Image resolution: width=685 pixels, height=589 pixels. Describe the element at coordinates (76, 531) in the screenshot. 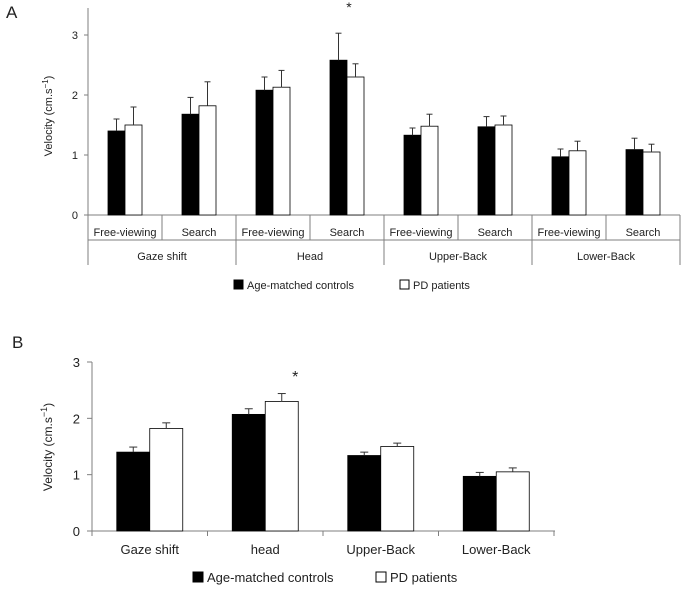

I see `panel-b-y-tick-label: 0` at that location.